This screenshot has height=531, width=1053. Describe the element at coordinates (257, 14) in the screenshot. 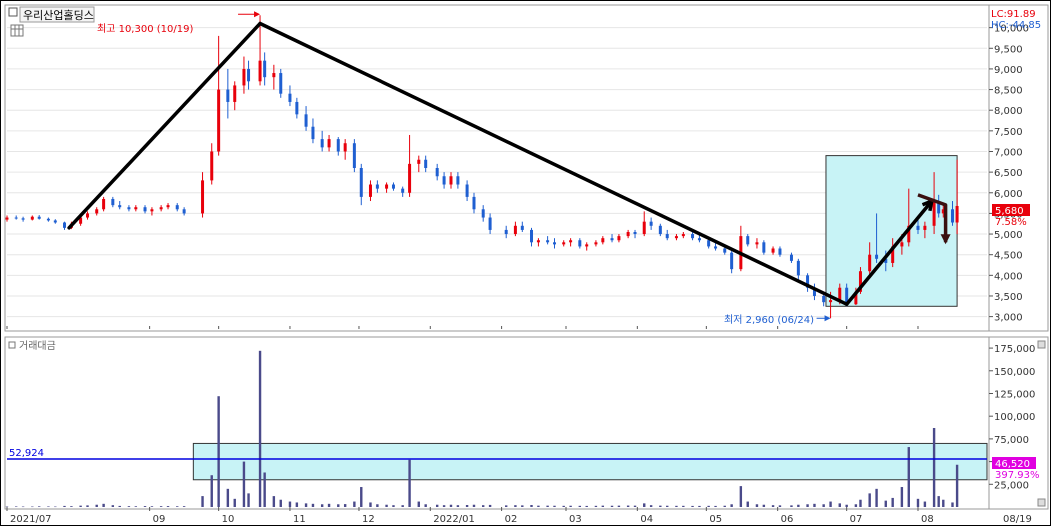

I see `high-marker-arrow` at that location.